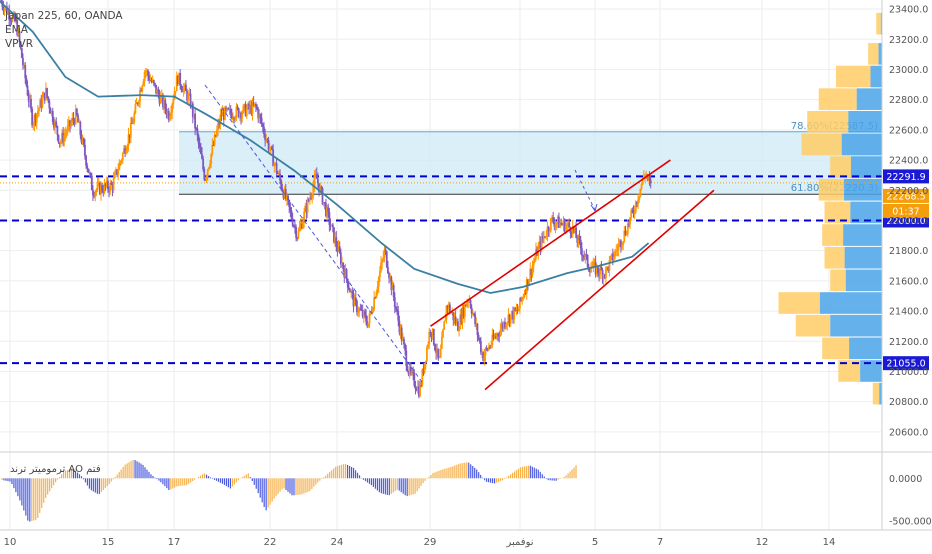  What do you see at coordinates (908, 40) in the screenshot?
I see `price-tick-label: 23200.0` at bounding box center [908, 40].